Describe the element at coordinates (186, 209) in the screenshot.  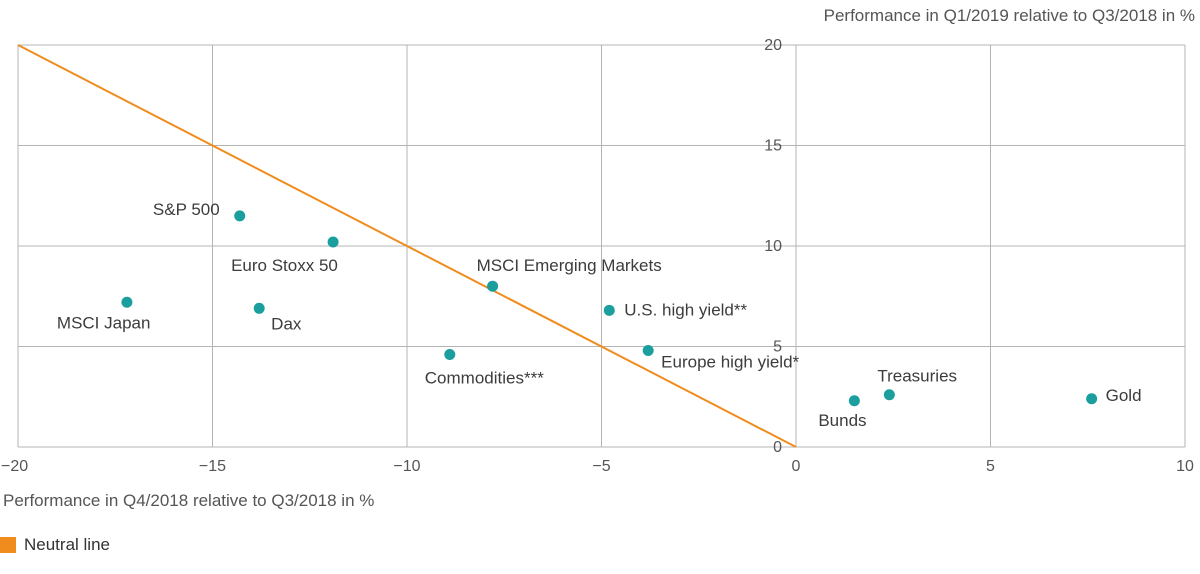
I see `point-label: S&P 500` at that location.